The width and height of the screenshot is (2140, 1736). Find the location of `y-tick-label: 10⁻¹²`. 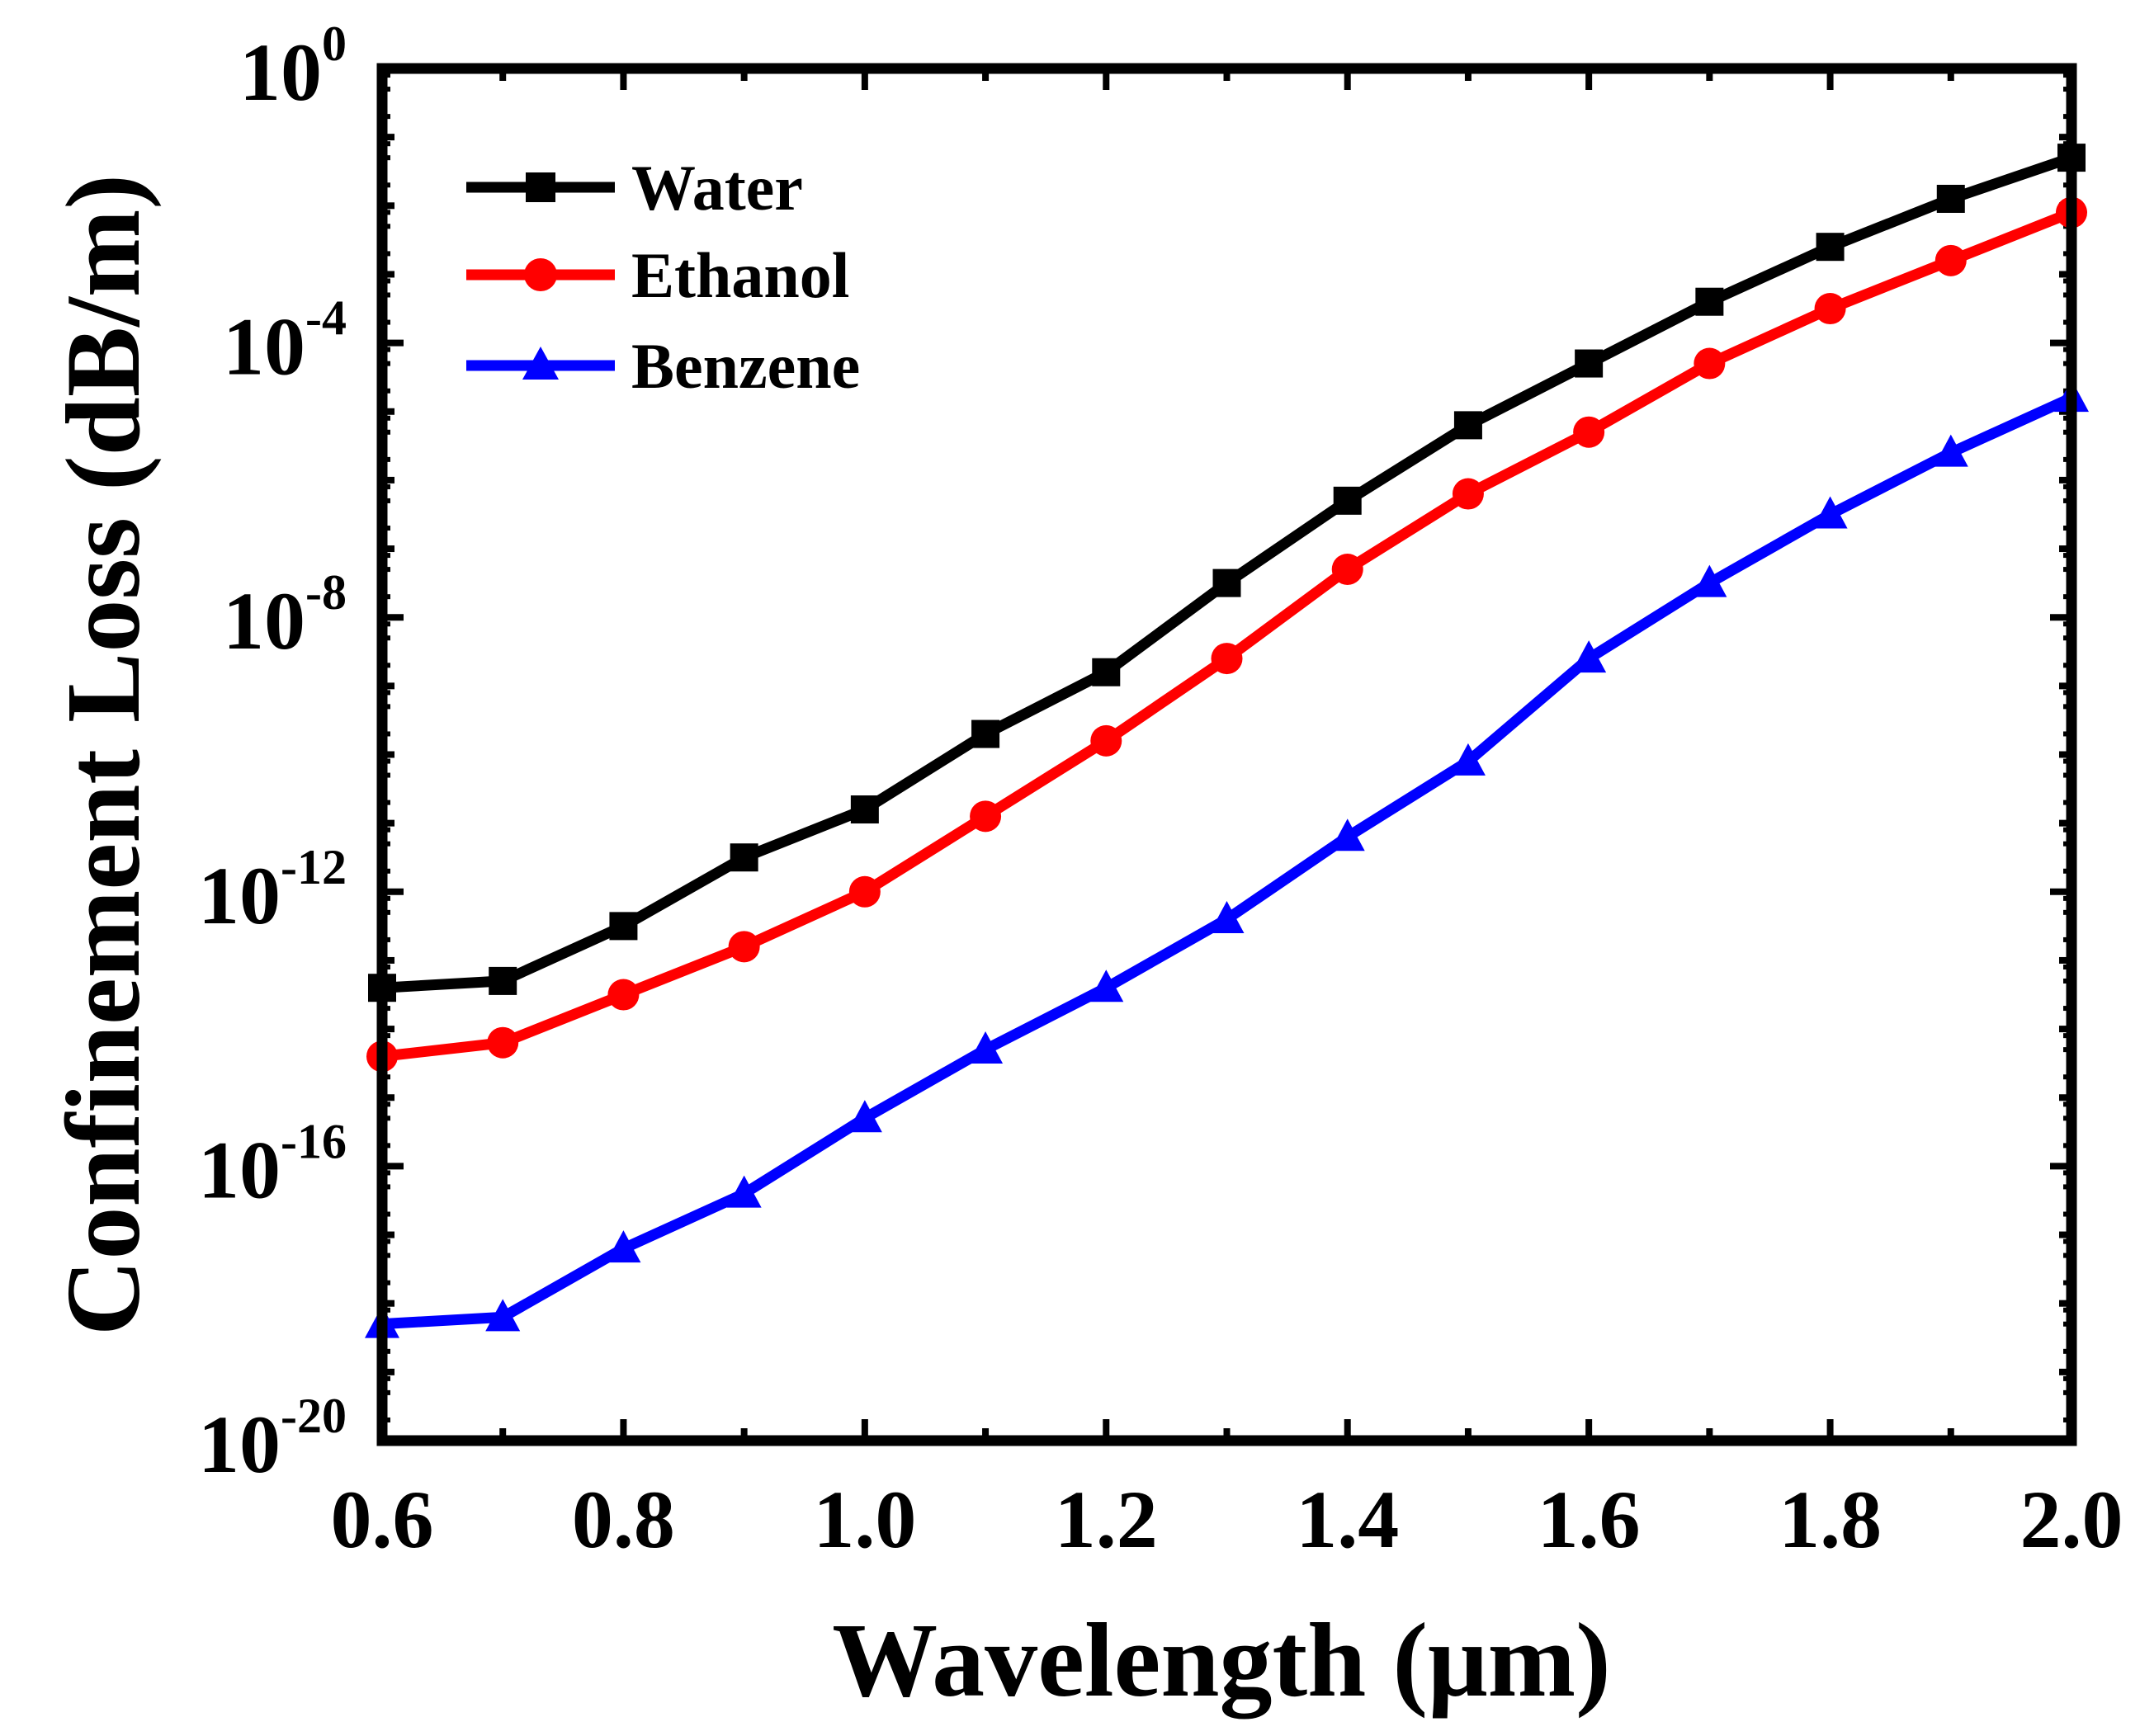

y-tick-label: 10⁻¹² is located at coordinates (272, 890).